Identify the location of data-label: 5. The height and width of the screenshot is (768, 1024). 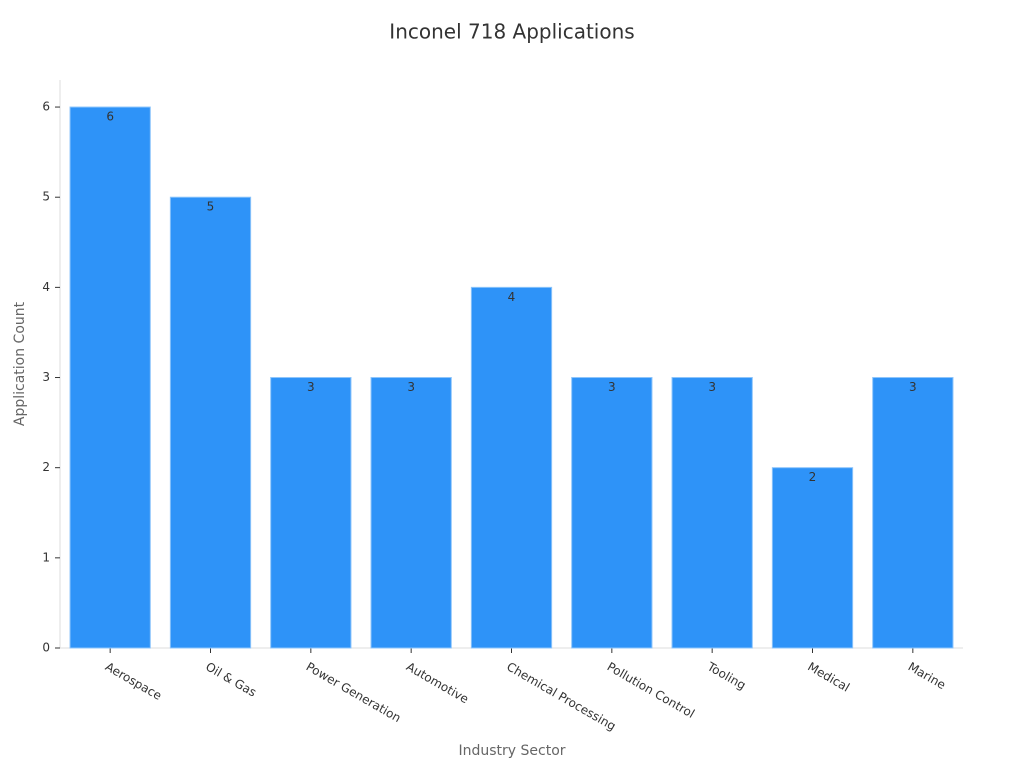
(211, 207).